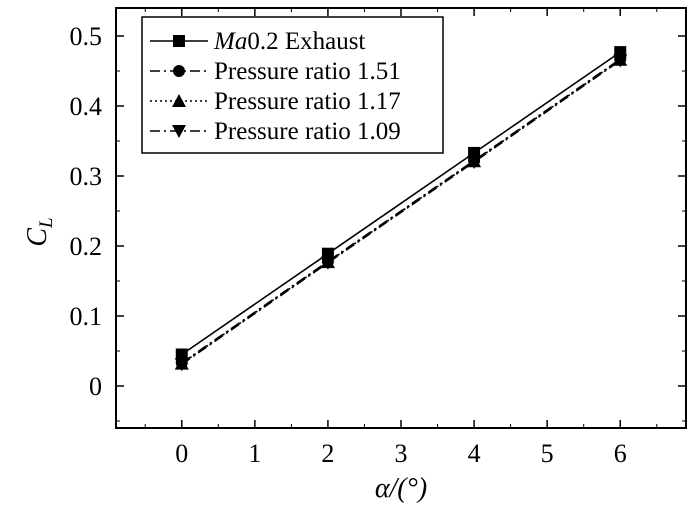 The image size is (700, 507). Describe the element at coordinates (306, 41) in the screenshot. I see `legend-label-rest: 0.2 Exhaust` at that location.